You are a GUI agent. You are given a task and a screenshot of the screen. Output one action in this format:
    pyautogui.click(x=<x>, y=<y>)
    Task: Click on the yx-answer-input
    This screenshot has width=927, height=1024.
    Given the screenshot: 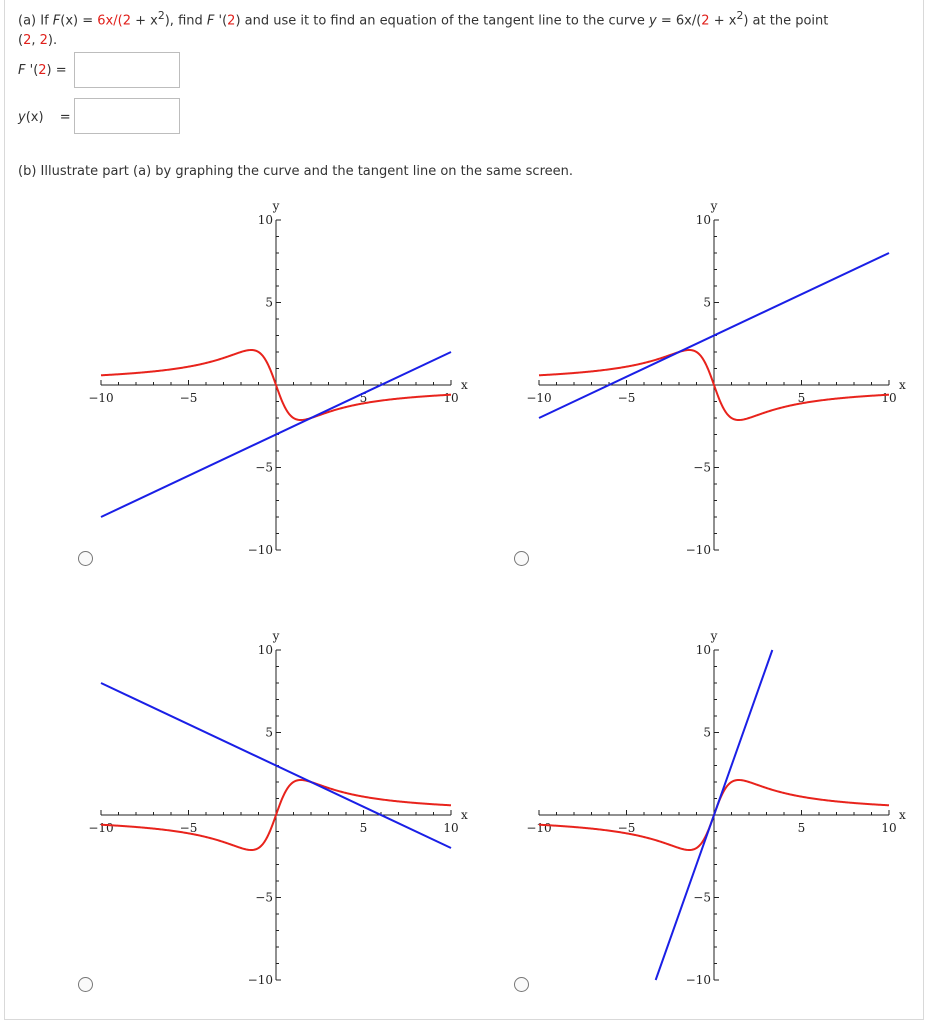 What is the action you would take?
    pyautogui.click(x=127, y=116)
    